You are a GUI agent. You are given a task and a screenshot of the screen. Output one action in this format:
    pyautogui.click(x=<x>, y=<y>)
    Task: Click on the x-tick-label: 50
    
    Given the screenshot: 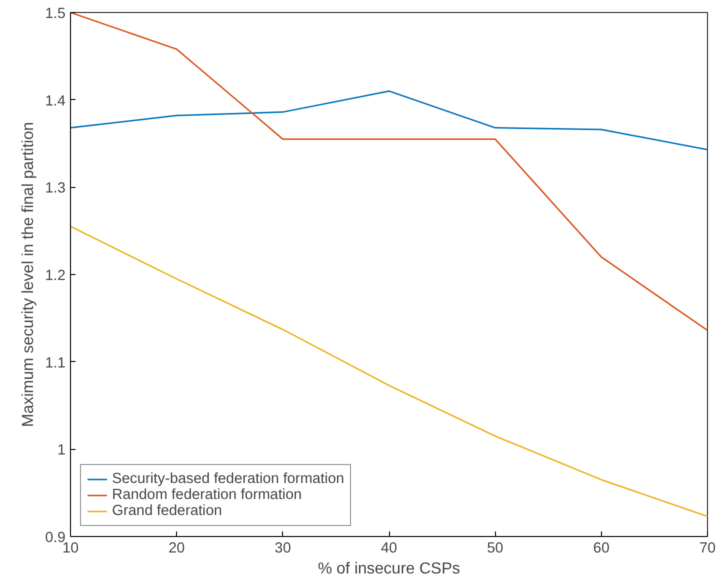 What is the action you would take?
    pyautogui.click(x=495, y=548)
    